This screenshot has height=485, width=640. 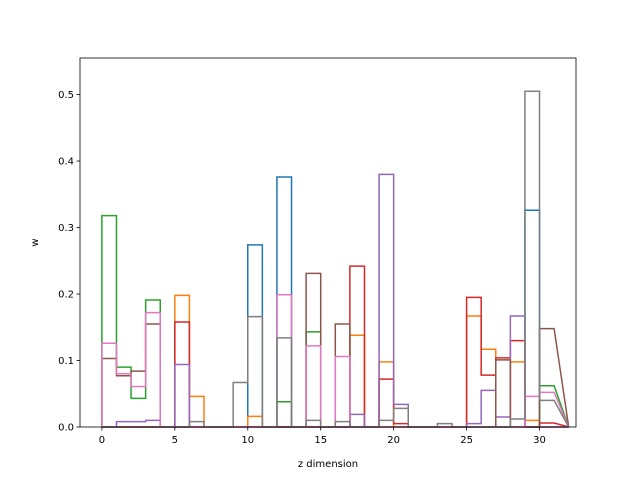 What do you see at coordinates (247, 440) in the screenshot?
I see `x-tick-label: 10` at bounding box center [247, 440].